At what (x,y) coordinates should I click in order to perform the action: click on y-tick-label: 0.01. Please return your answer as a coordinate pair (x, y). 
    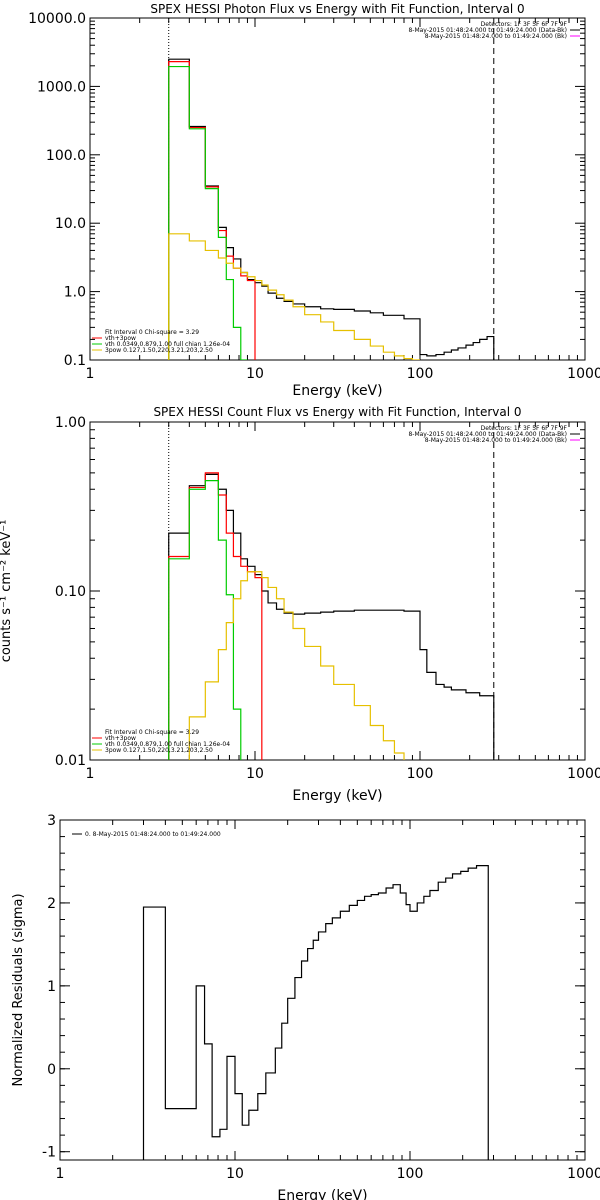
    Looking at the image, I should click on (70, 761).